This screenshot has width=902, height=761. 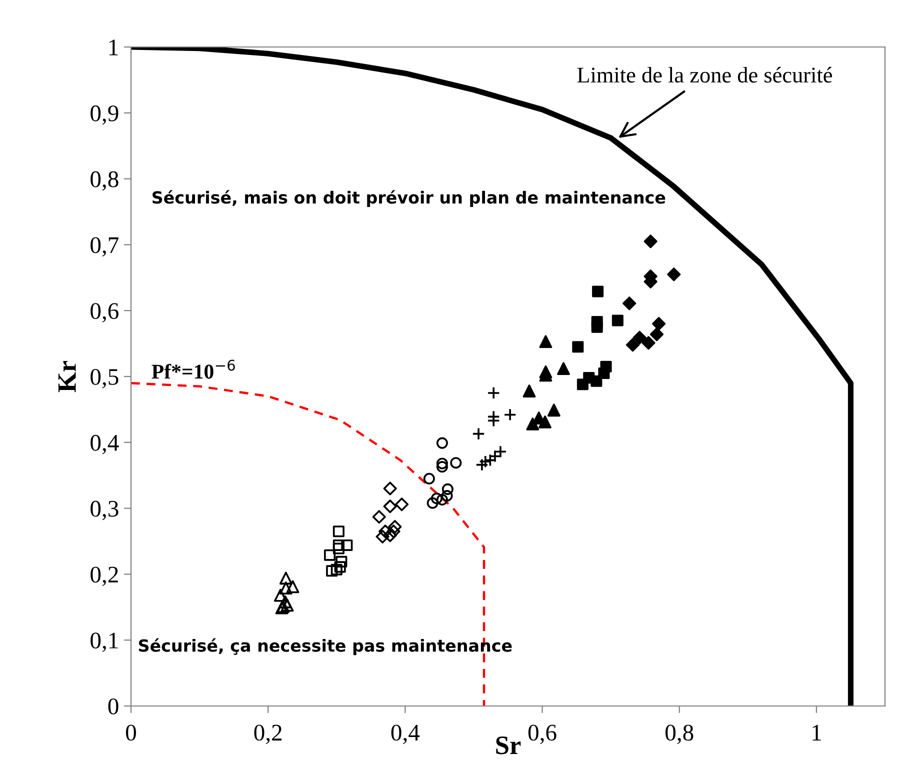 What do you see at coordinates (104, 510) in the screenshot?
I see `y-tick-label: 0,3` at bounding box center [104, 510].